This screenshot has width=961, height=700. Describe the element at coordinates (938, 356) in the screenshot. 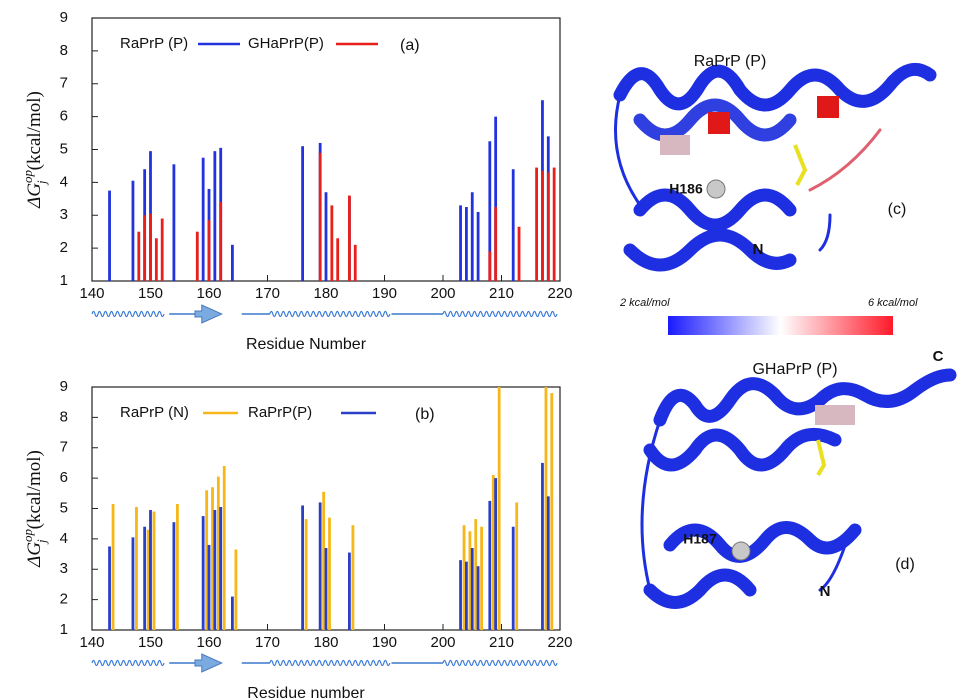

I see `terminus-label: C` at that location.